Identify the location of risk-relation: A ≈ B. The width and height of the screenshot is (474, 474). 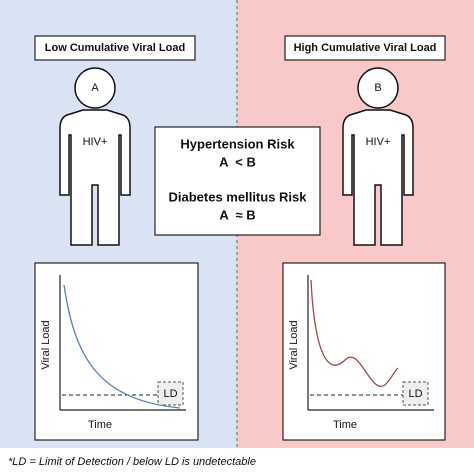
(237, 214).